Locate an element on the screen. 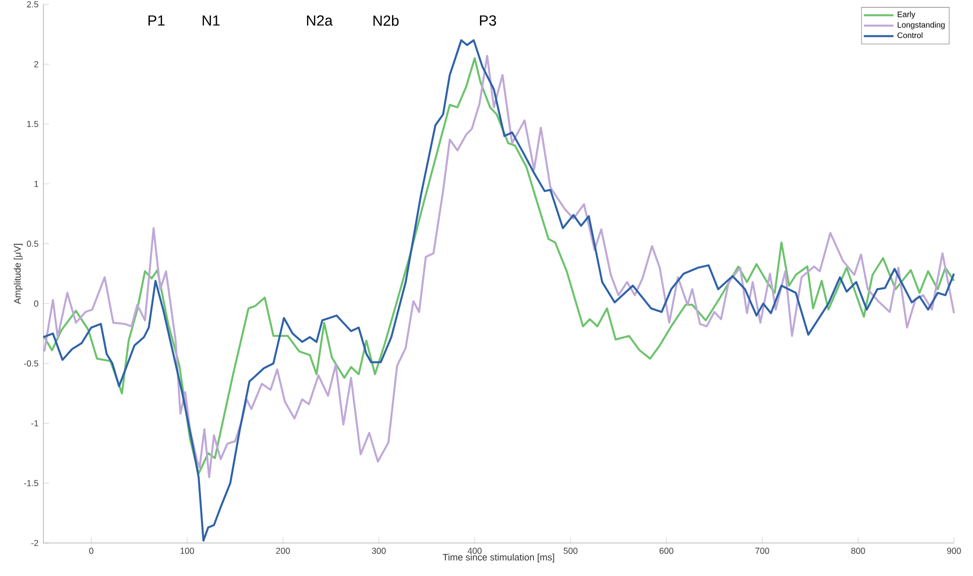 The width and height of the screenshot is (973, 576). y-tick-label: 1 is located at coordinates (36, 183).